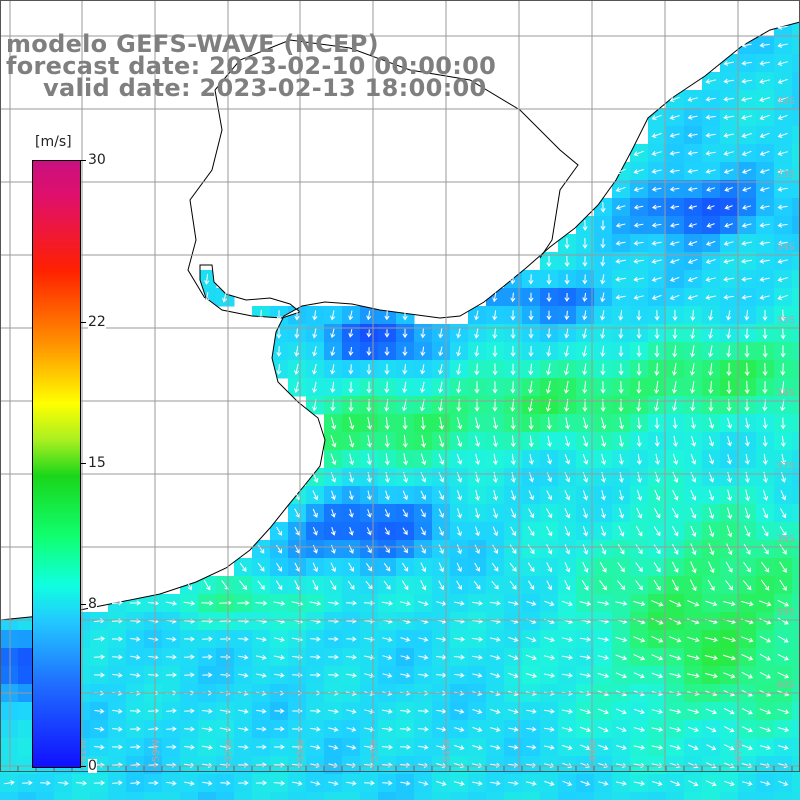 This screenshot has height=800, width=800. What do you see at coordinates (785, 101) in the screenshot?
I see `latitude-label: 32S` at bounding box center [785, 101].